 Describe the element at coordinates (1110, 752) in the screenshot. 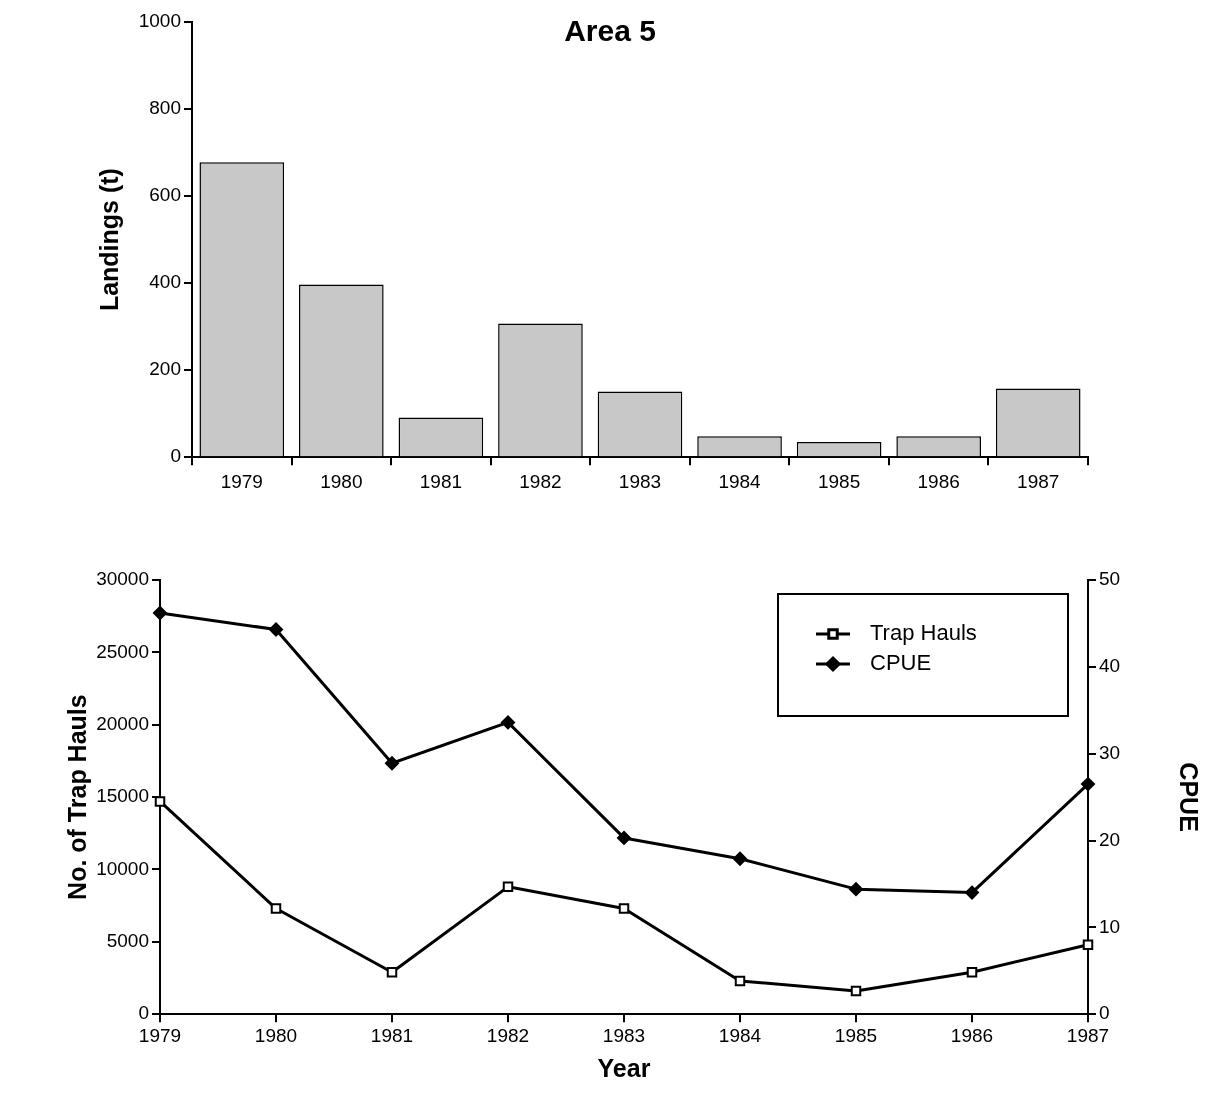

I see `y2-tick-label: 30` at that location.